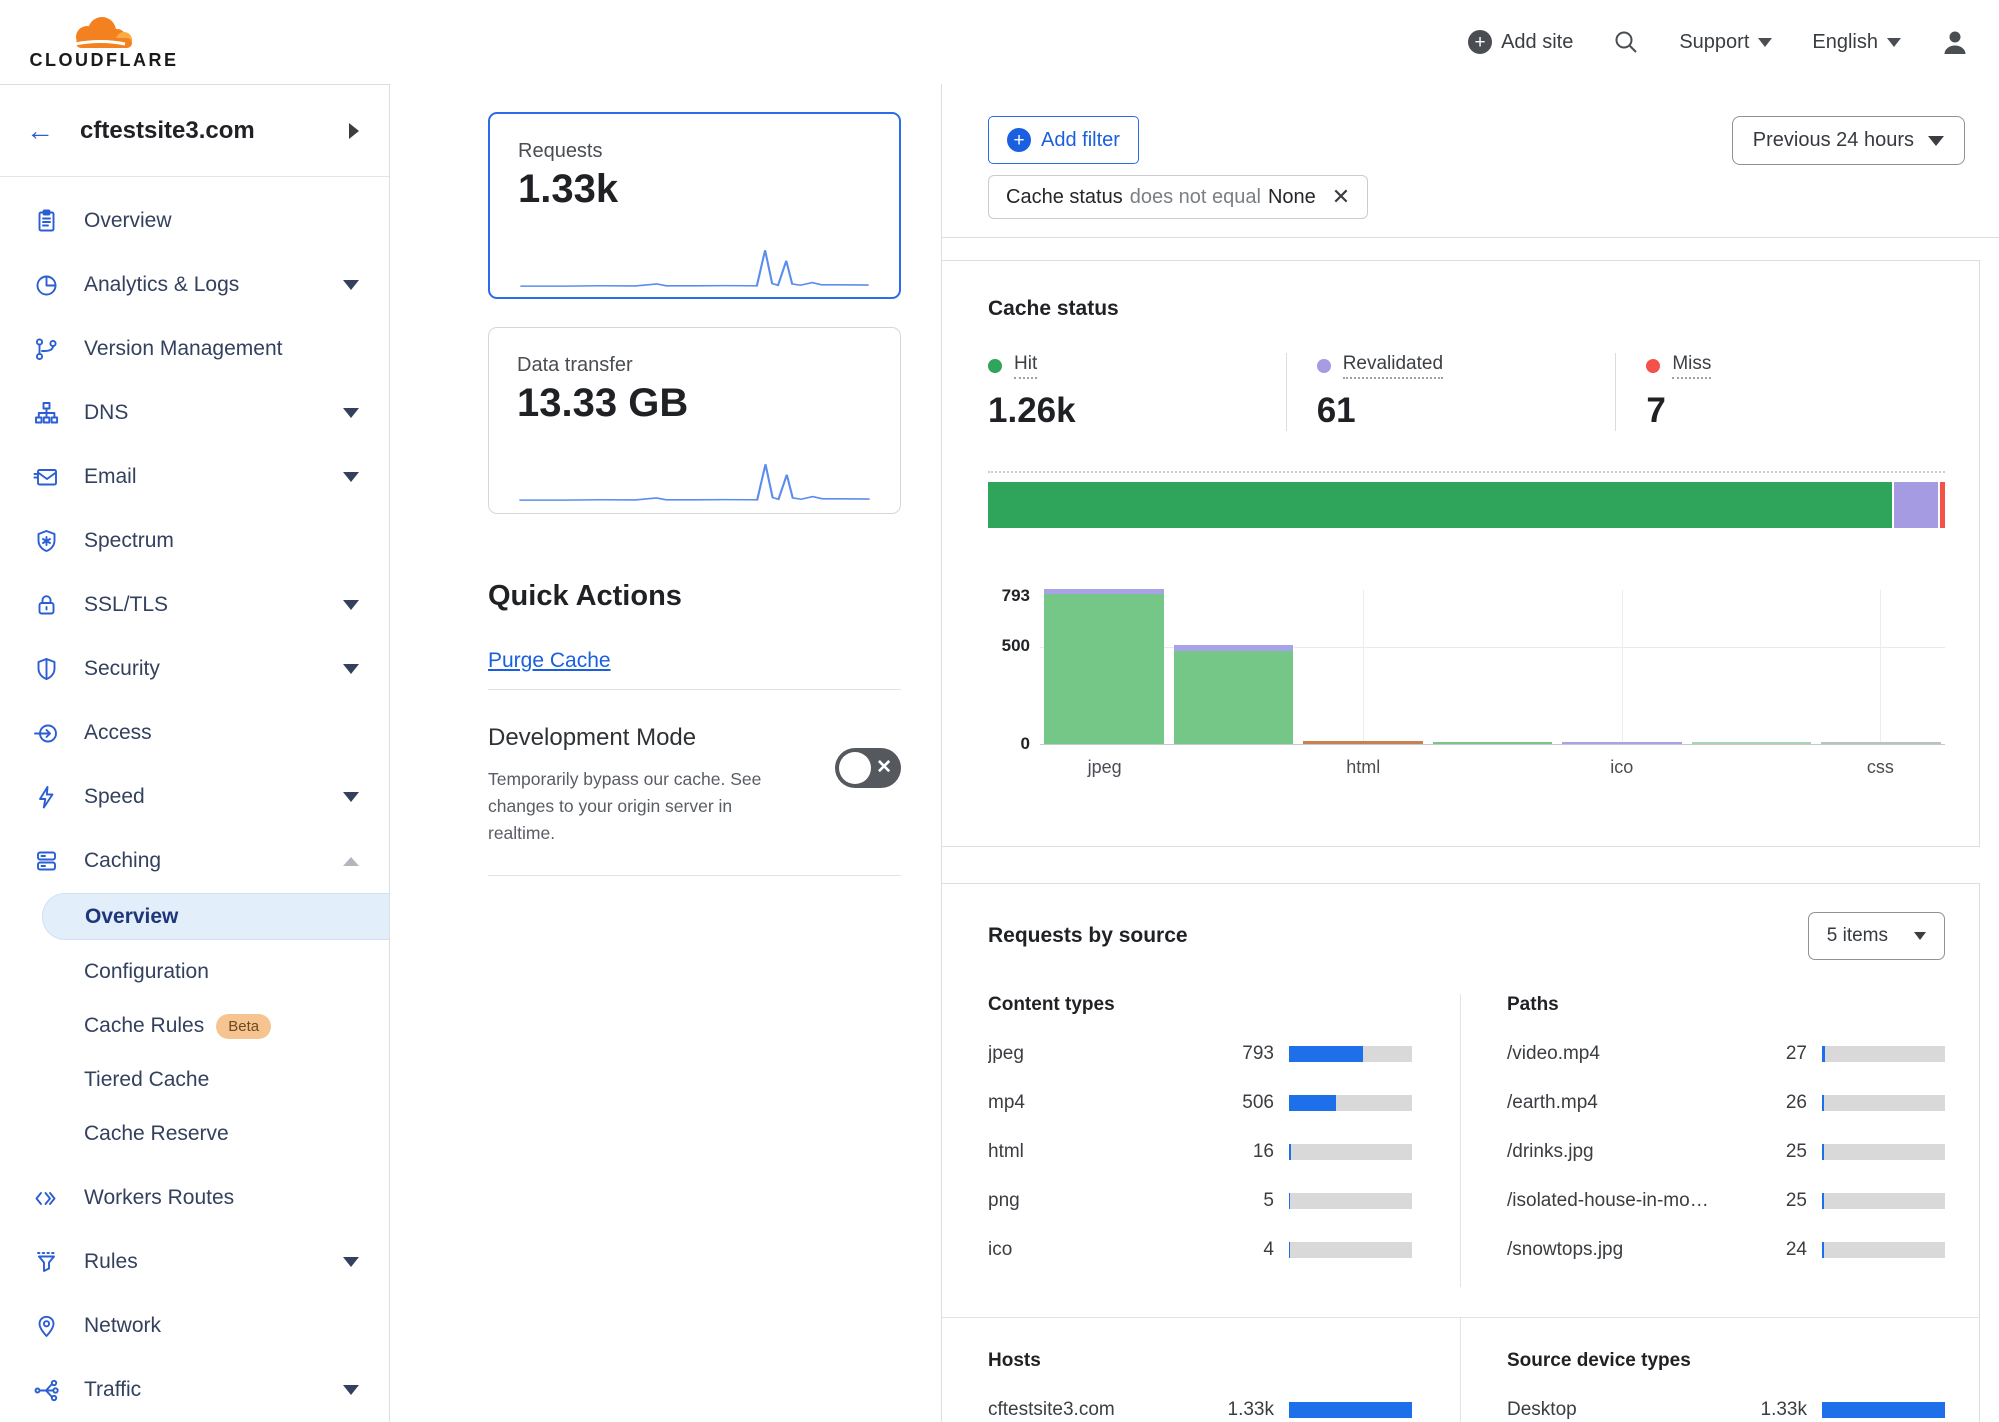  I want to click on stacked-segment-revalidated, so click(1916, 505).